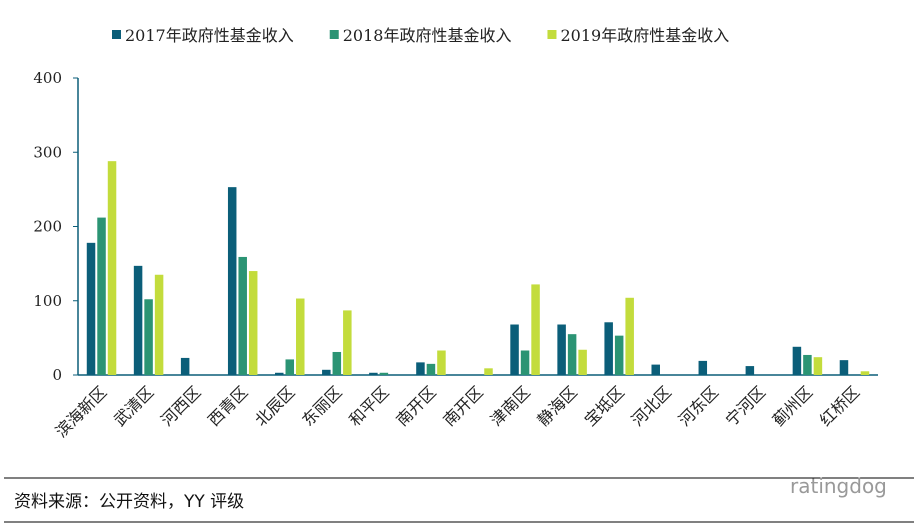 This screenshot has width=918, height=532. Describe the element at coordinates (227, 405) in the screenshot. I see `x-tick-label: 西青区` at that location.